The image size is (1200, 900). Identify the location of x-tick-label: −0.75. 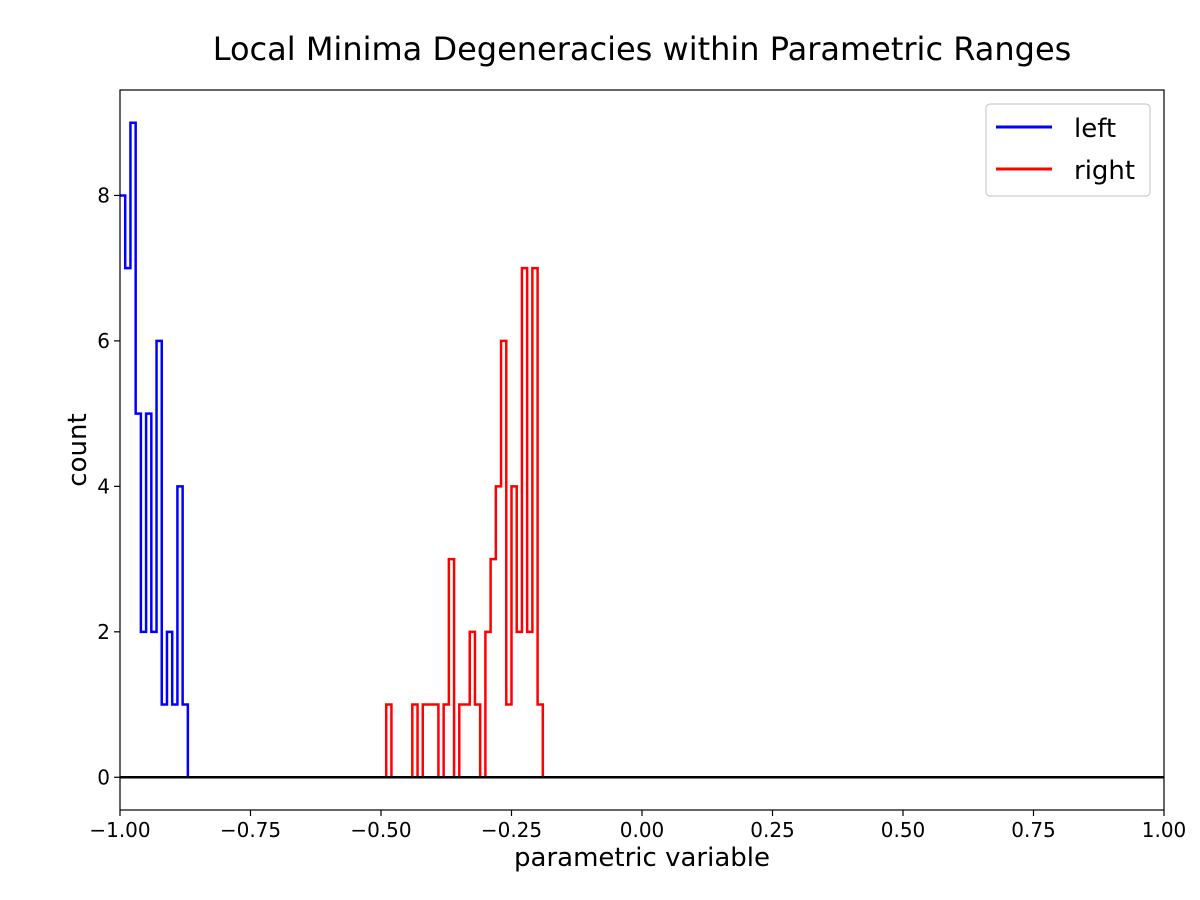
(250, 830).